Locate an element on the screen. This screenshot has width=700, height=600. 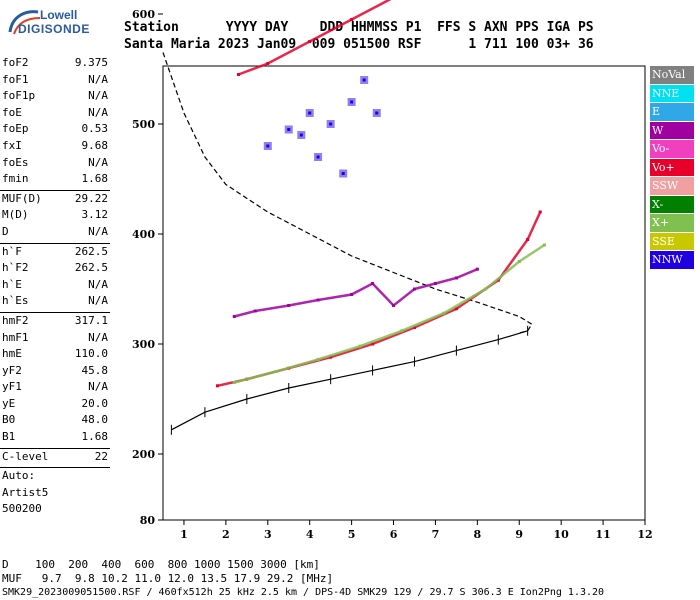
param-value: 48.0 is located at coordinates (95, 420).